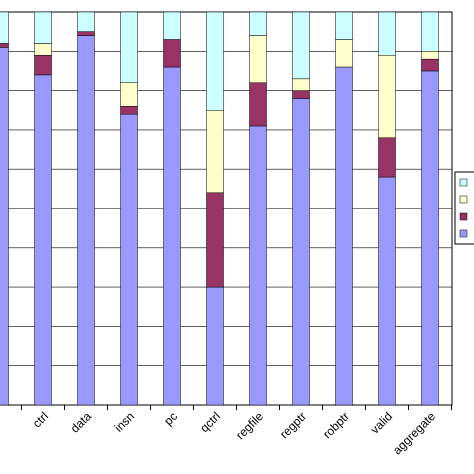 This screenshot has width=474, height=474. Describe the element at coordinates (210, 422) in the screenshot. I see `x-tick-label: qctrl` at that location.